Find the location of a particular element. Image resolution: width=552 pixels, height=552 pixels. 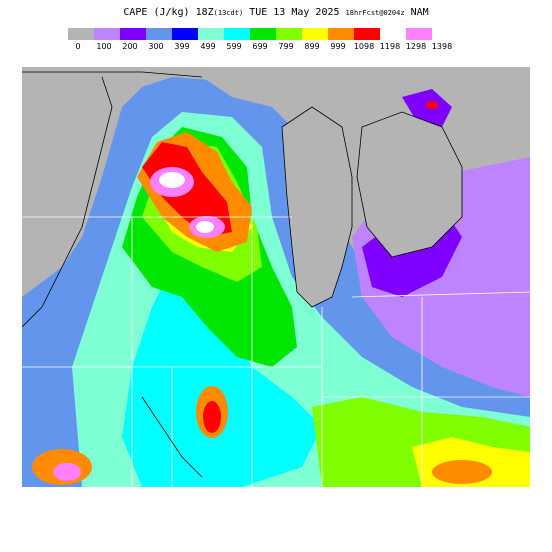

colorbar-tick-label: 899 is located at coordinates (312, 46).